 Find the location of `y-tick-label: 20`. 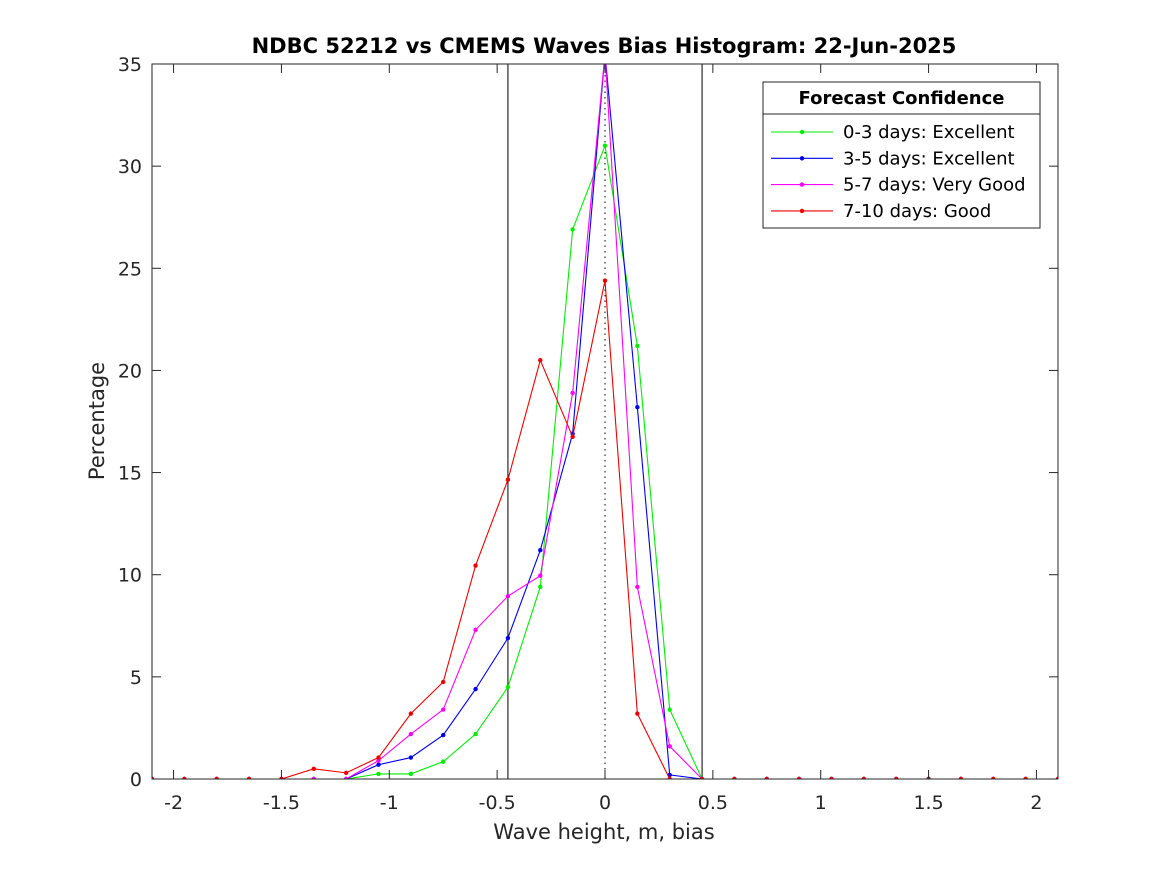

y-tick-label: 20 is located at coordinates (130, 371).